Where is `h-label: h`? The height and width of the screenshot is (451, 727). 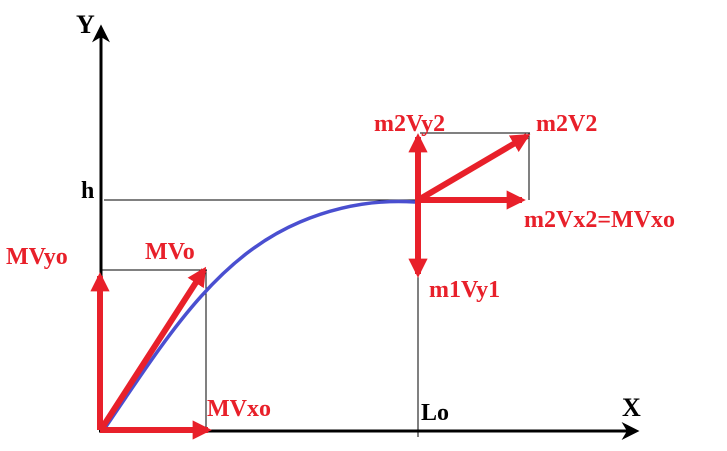 h-label: h is located at coordinates (87, 191).